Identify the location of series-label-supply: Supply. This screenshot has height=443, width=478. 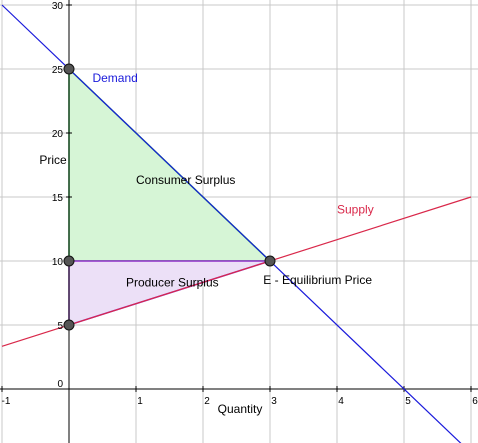
(355, 210).